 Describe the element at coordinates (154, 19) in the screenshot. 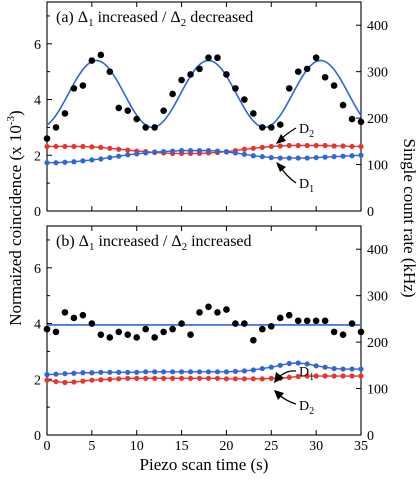

I see `panel-a-title: (a) Δ1 increased / Δ2 decreased` at that location.